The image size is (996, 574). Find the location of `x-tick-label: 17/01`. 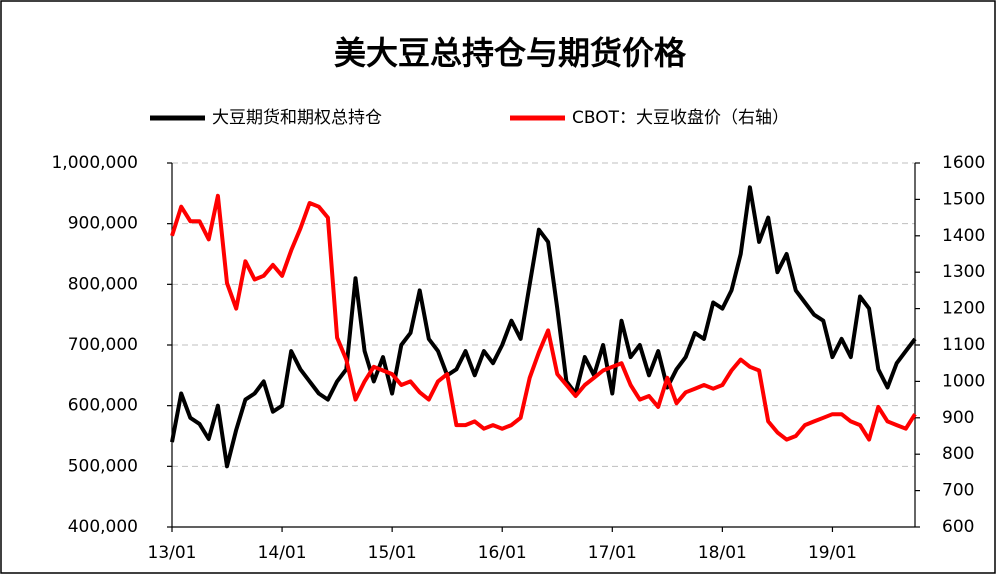

x-tick-label: 17/01 is located at coordinates (612, 553).